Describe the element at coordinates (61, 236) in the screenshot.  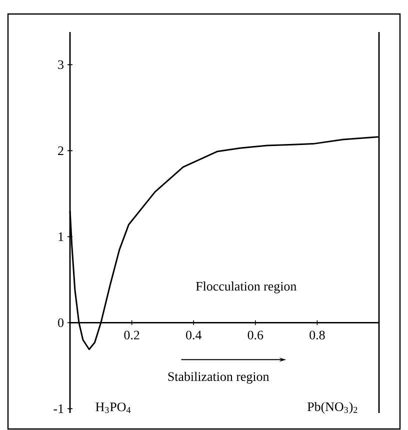
I see `y-tick-label: 1` at that location.